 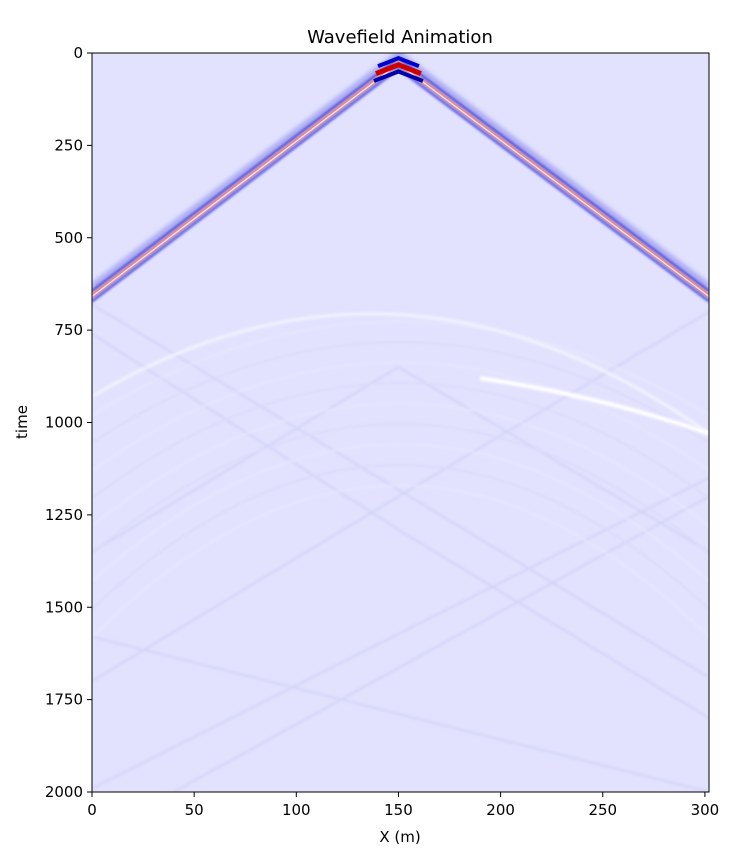 What do you see at coordinates (22, 422) in the screenshot?
I see `y-axis-label: time` at bounding box center [22, 422].